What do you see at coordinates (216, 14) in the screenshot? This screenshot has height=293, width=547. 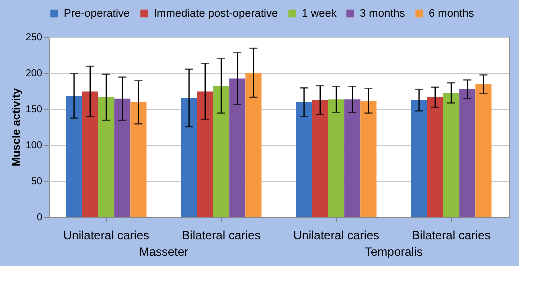 I see `legend-label: Immediate post-operative` at bounding box center [216, 14].